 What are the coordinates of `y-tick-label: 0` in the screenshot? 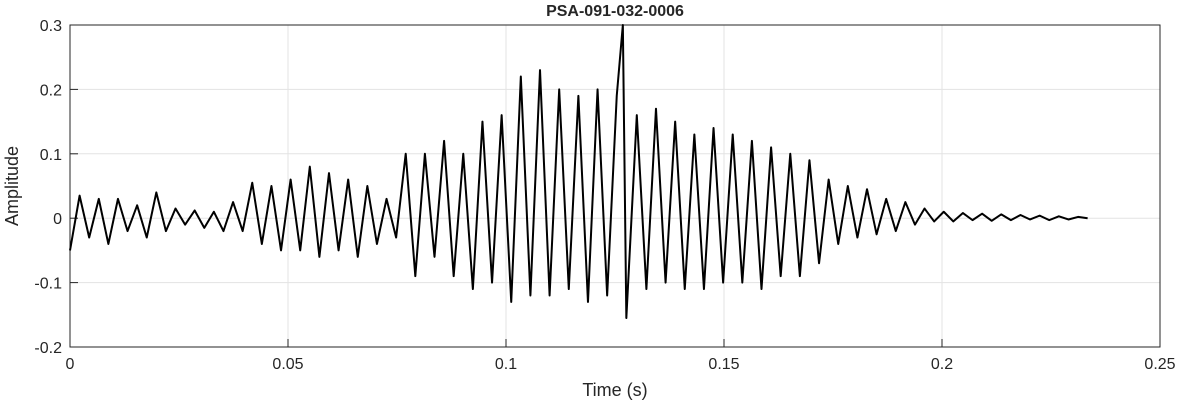 It's located at (57, 219).